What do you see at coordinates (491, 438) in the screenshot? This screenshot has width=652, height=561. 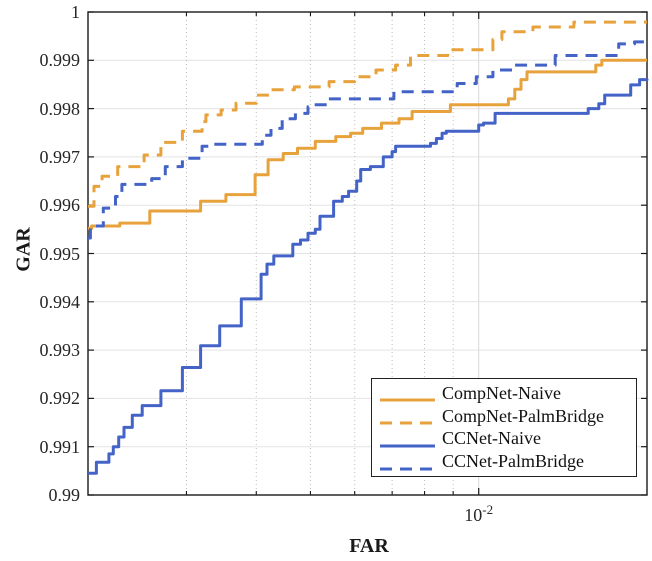 I see `legend-label: CCNet-Naive` at bounding box center [491, 438].